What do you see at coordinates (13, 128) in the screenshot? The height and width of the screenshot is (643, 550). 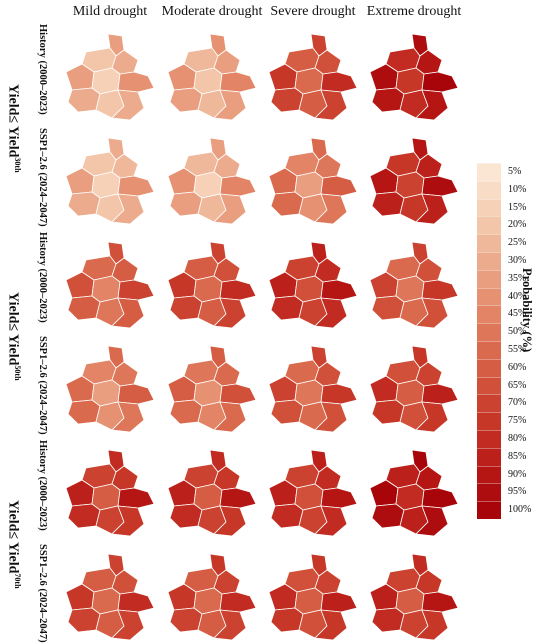 I see `group-label: Yield≤ Yield30th` at bounding box center [13, 128].